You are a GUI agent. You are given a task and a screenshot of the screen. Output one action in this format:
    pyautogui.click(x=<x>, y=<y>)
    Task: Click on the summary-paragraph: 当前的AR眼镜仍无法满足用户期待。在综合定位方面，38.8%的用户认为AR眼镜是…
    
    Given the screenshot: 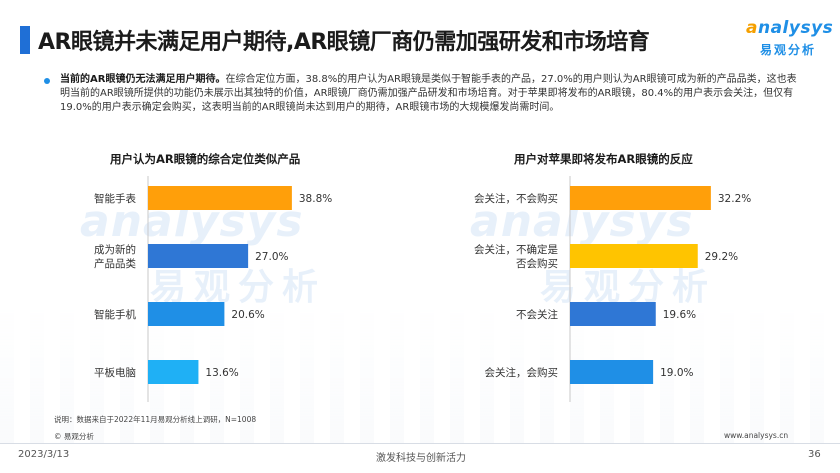 What is the action you would take?
    pyautogui.click(x=430, y=94)
    